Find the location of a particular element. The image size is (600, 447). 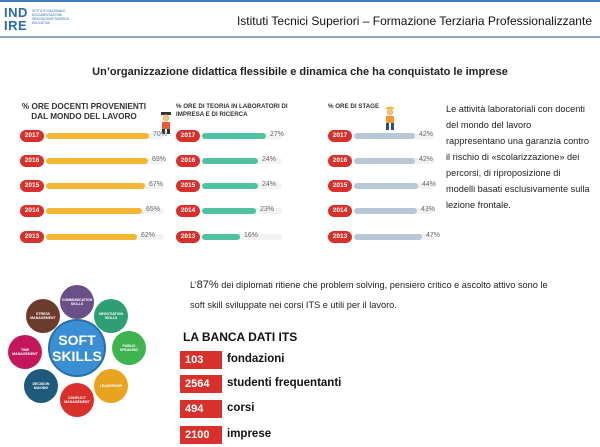

bar-percentage: 24% is located at coordinates (269, 184).